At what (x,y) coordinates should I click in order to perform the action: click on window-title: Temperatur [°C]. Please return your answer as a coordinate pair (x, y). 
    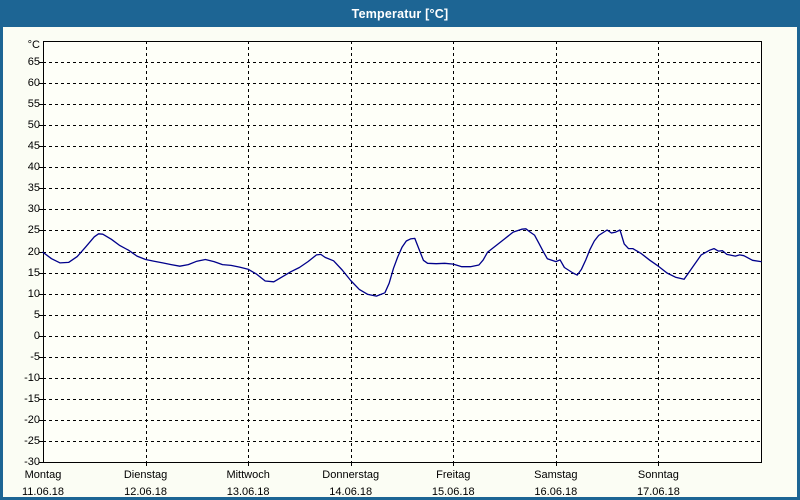
    Looking at the image, I should click on (400, 13).